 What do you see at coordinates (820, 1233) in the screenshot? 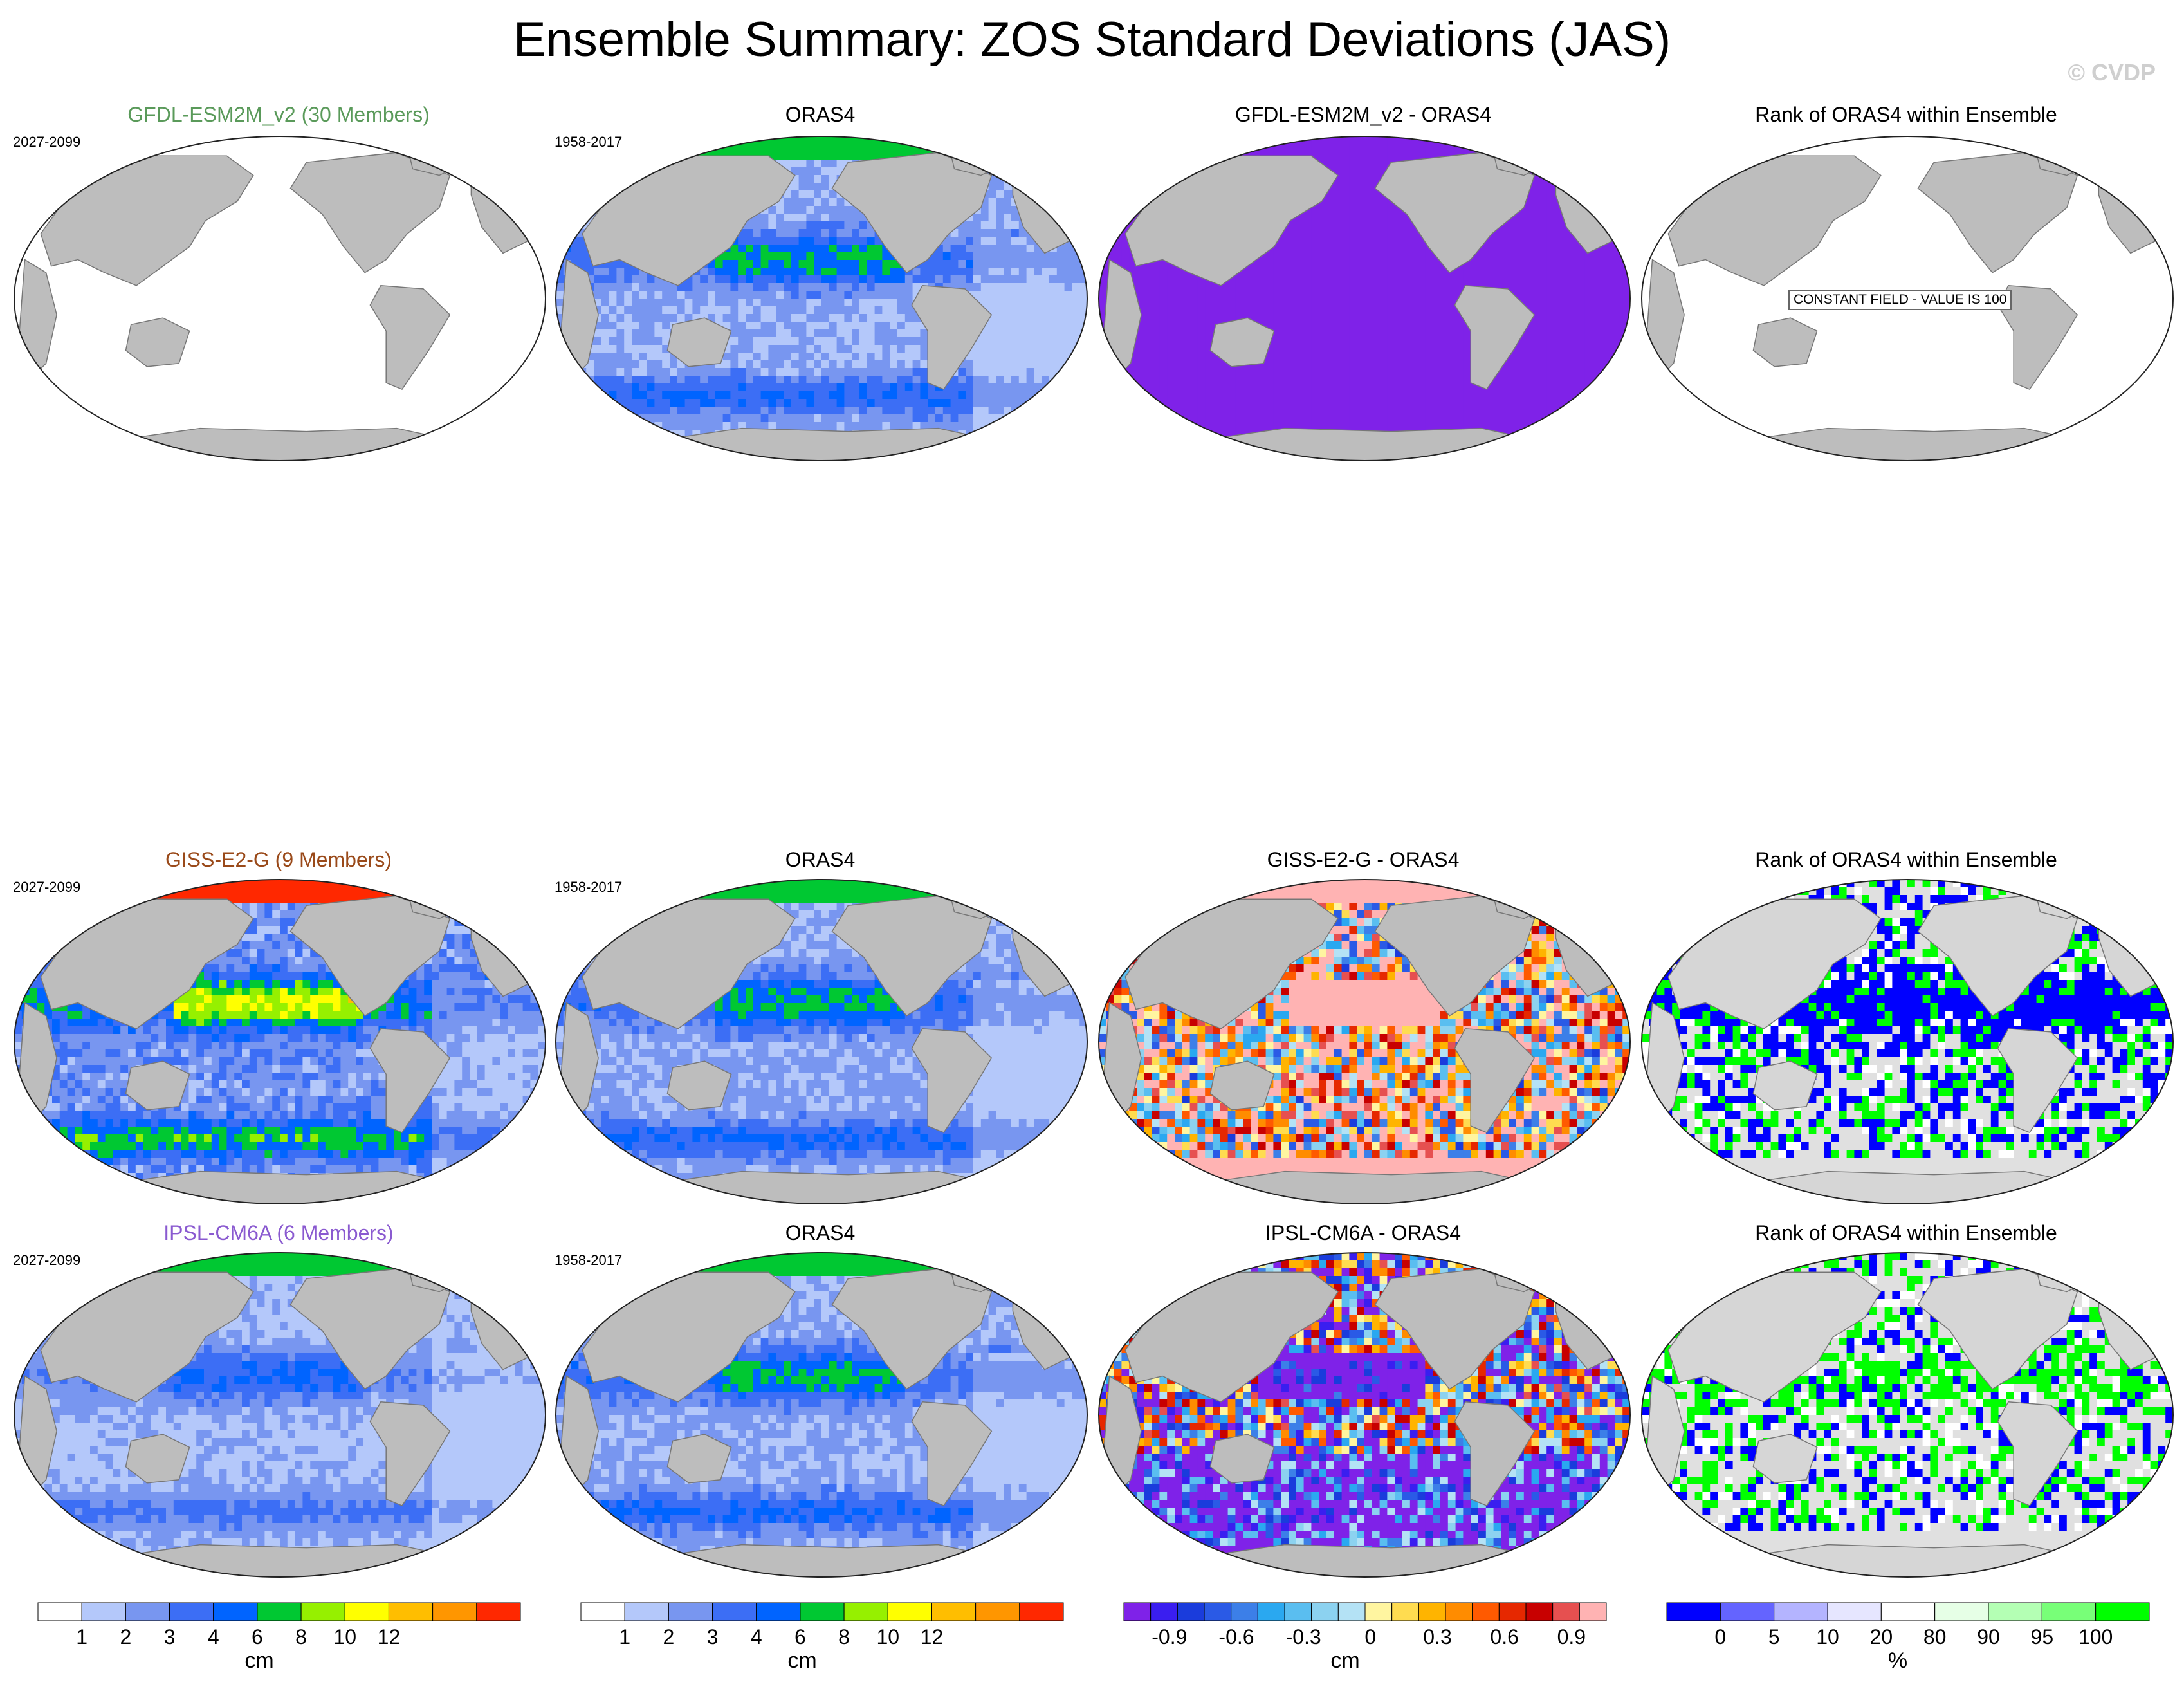
I see `panel-title-obs: ORAS4` at bounding box center [820, 1233].